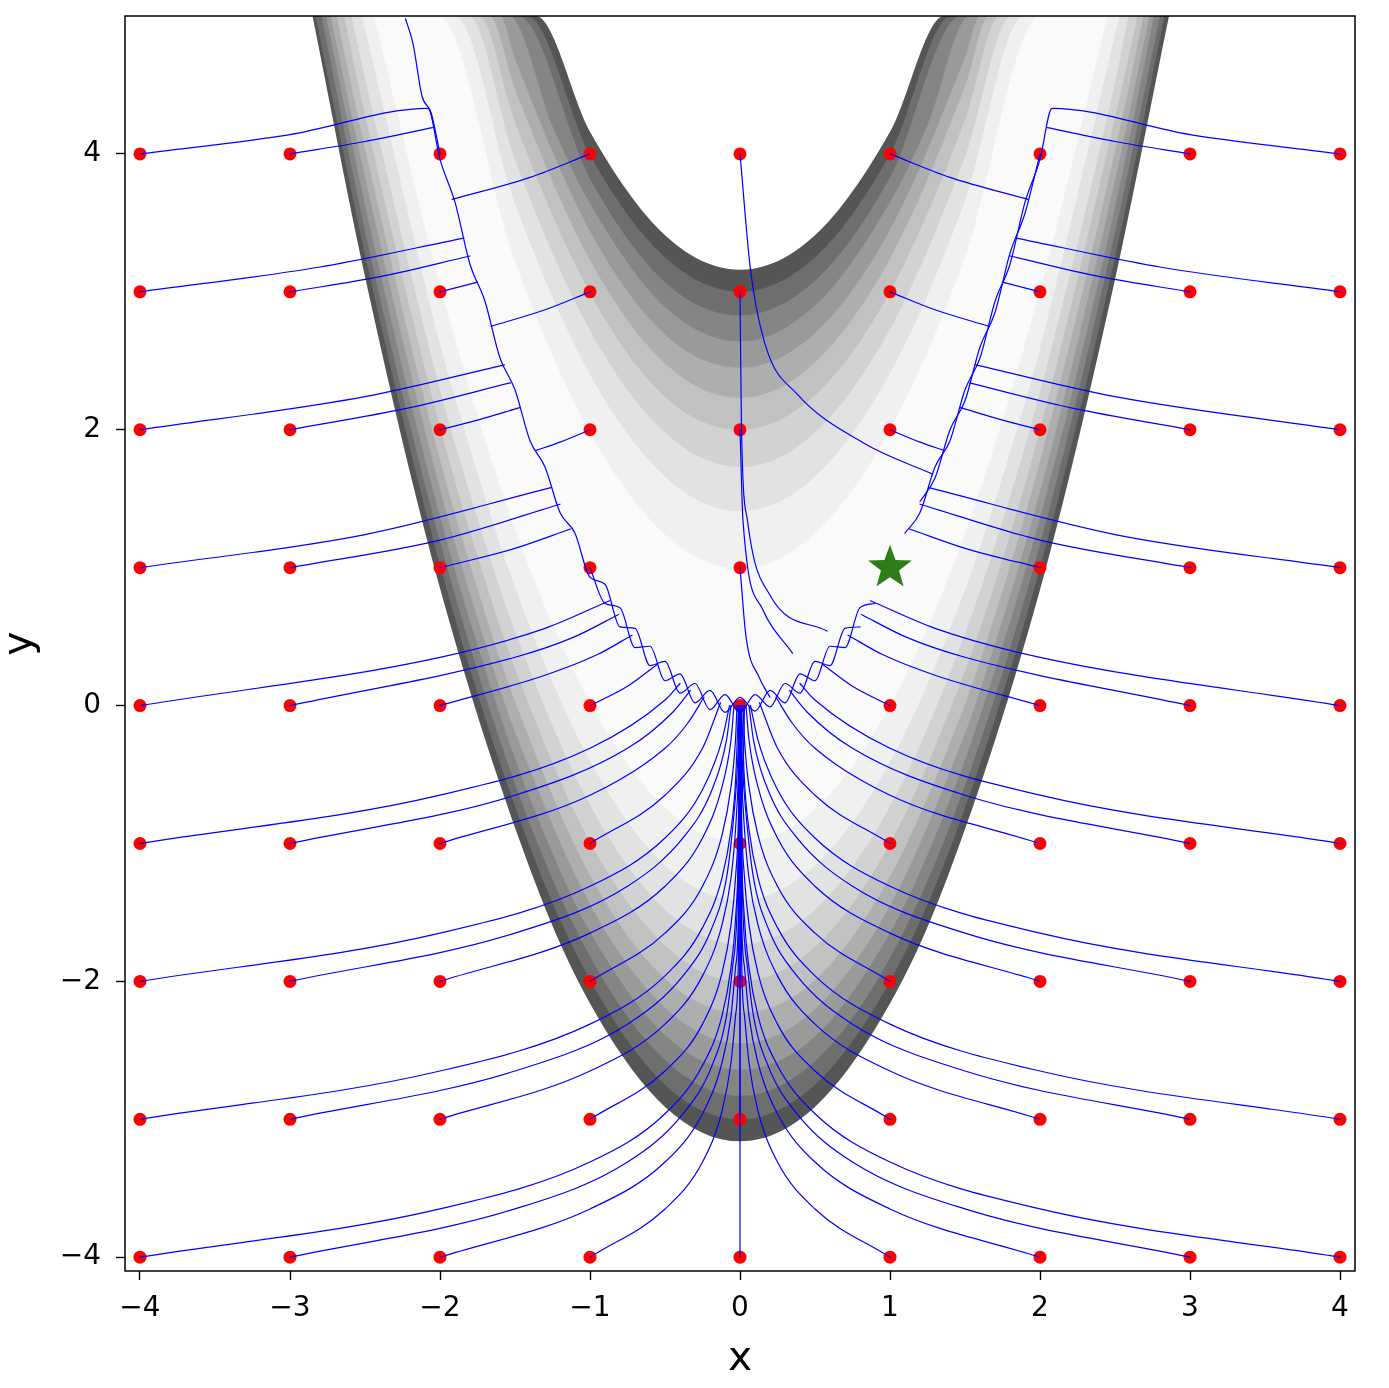  I want to click on y-tick-label: 2, so click(92, 428).